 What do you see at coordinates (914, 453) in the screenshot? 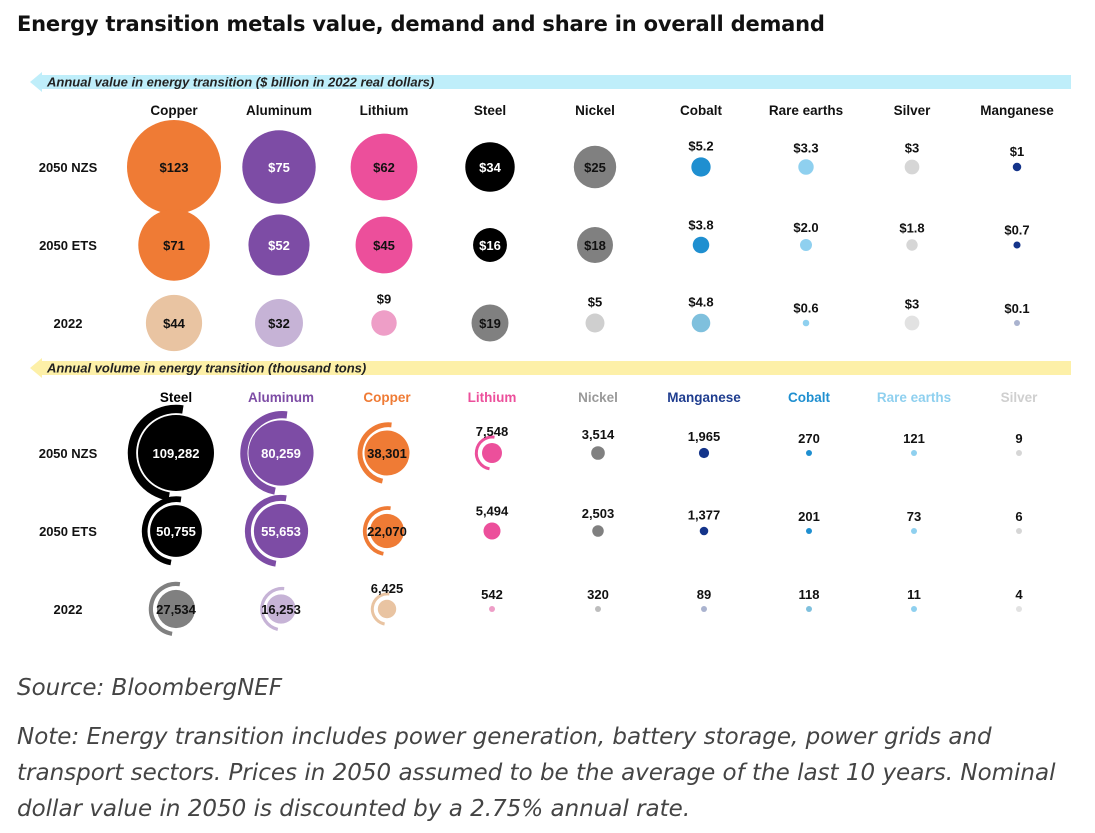
I see `panel-2-bubble-rare-earths-2050-nzs` at bounding box center [914, 453].